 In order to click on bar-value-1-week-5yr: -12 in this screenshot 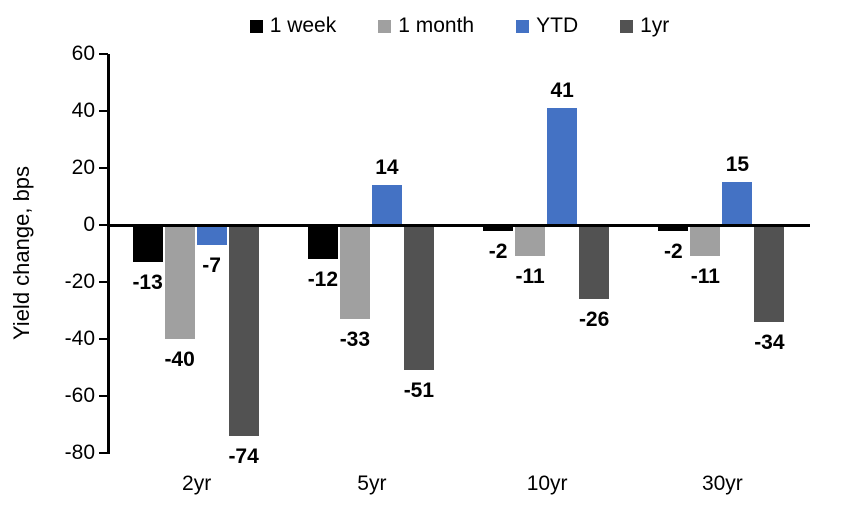, I will do `click(323, 280)`.